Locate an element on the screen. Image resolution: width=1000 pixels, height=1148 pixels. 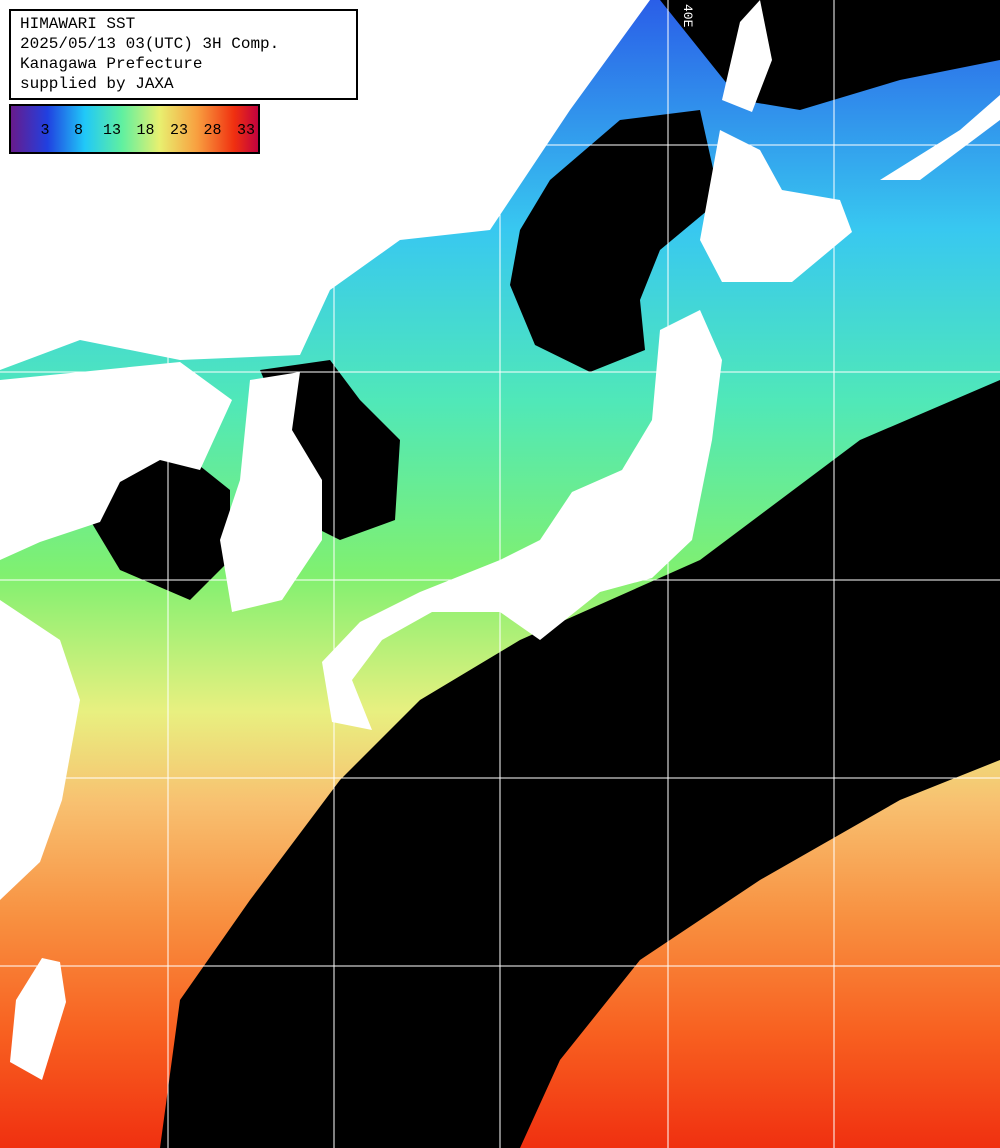
colorbar is located at coordinates (134, 129).